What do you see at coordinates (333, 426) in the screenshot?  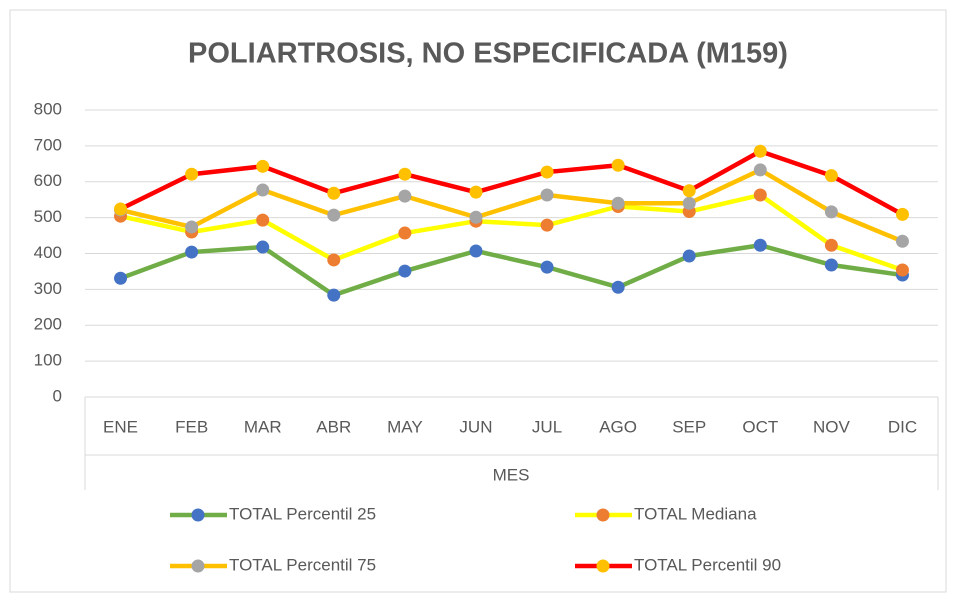 I see `x-tick-label: ABR` at bounding box center [333, 426].